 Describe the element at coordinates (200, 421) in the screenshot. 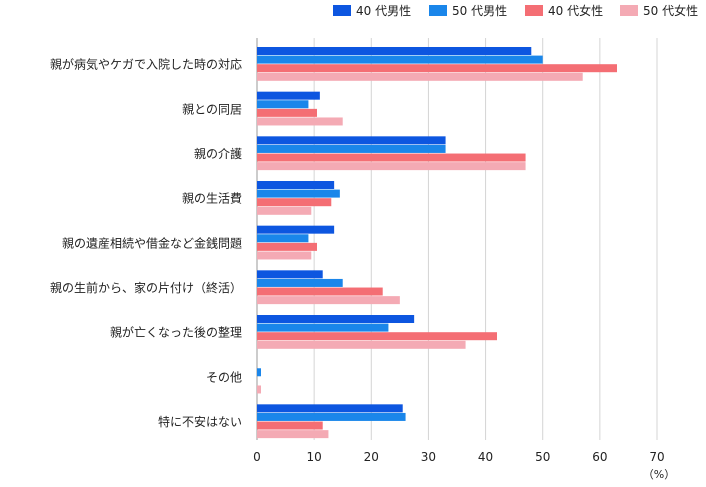

I see `category-label: 特に不安はない` at that location.